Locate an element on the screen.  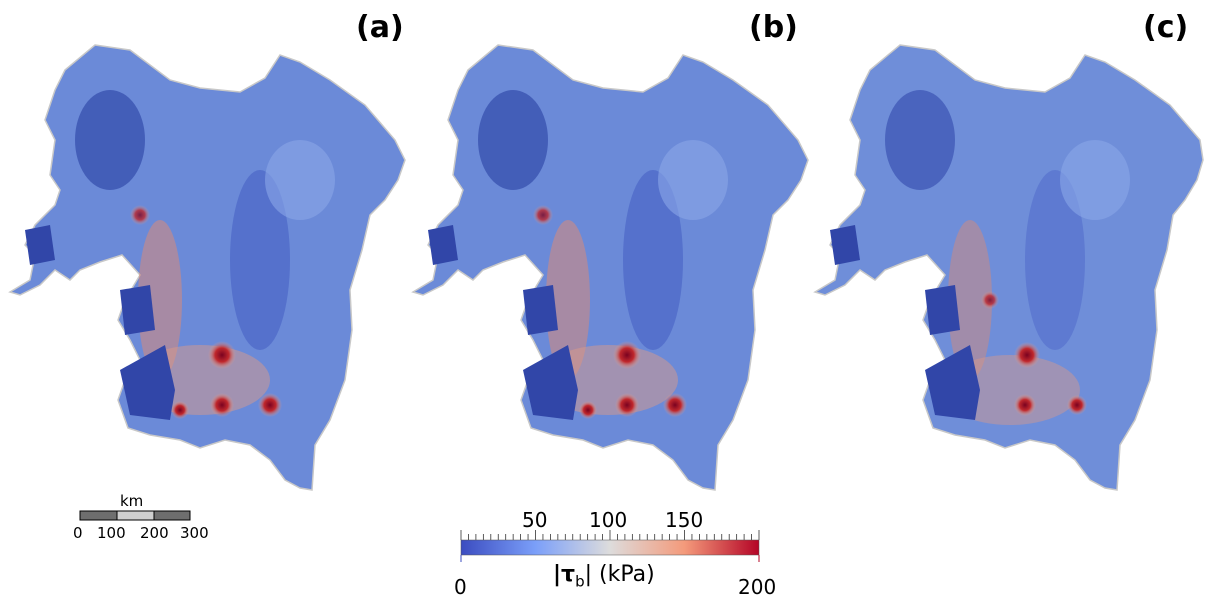
scale-bar-unit: km is located at coordinates (132, 501).